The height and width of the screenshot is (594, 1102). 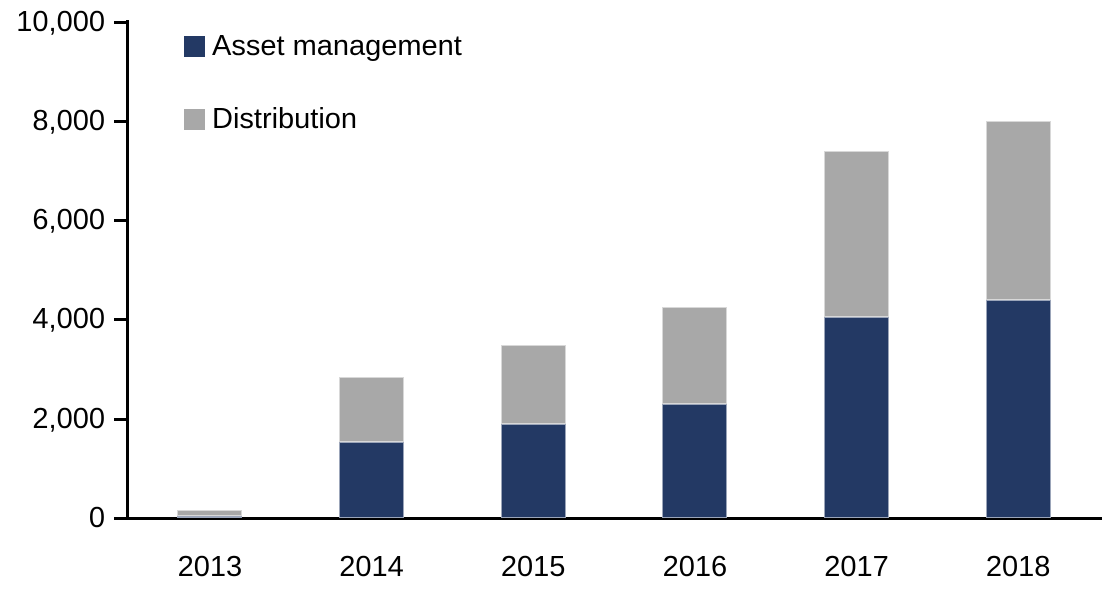 What do you see at coordinates (1018, 567) in the screenshot?
I see `x-tick-label-2018: 2018` at bounding box center [1018, 567].